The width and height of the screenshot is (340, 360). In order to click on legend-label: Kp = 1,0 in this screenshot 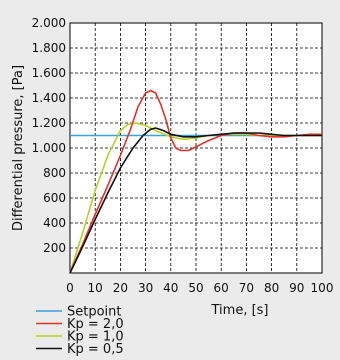, I will do `click(95, 337)`.